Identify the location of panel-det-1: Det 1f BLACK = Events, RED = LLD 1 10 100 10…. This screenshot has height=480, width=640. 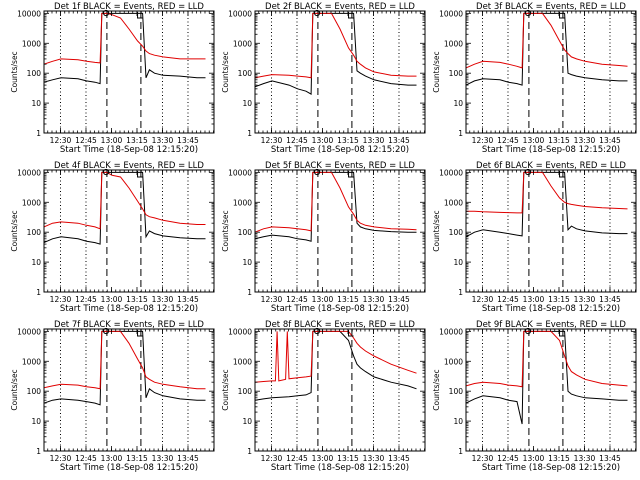
(112, 78).